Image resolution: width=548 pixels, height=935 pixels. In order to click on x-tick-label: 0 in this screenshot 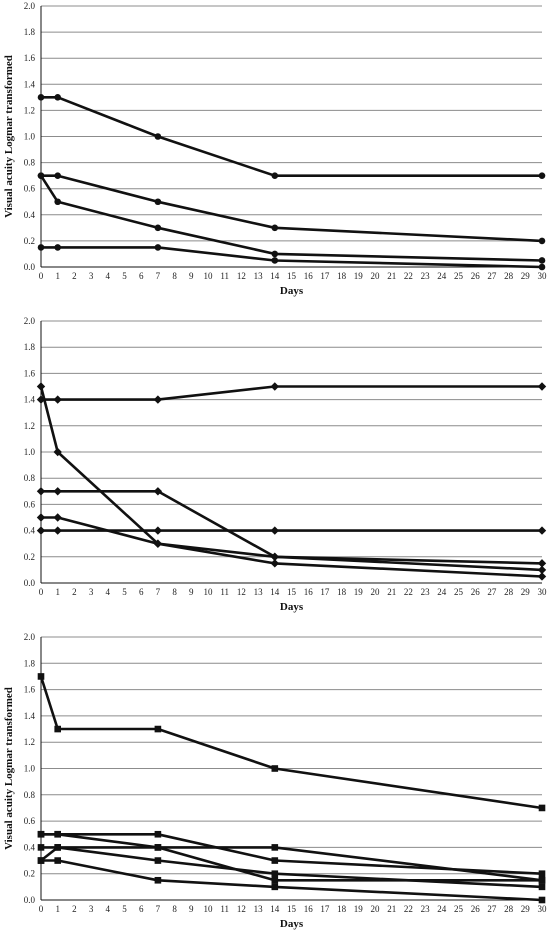, I will do `click(41, 909)`.